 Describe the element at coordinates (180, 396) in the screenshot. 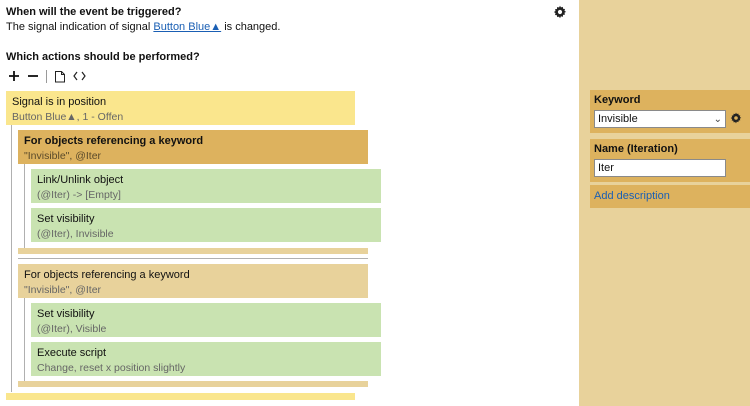

I see `signal-end-bar` at that location.